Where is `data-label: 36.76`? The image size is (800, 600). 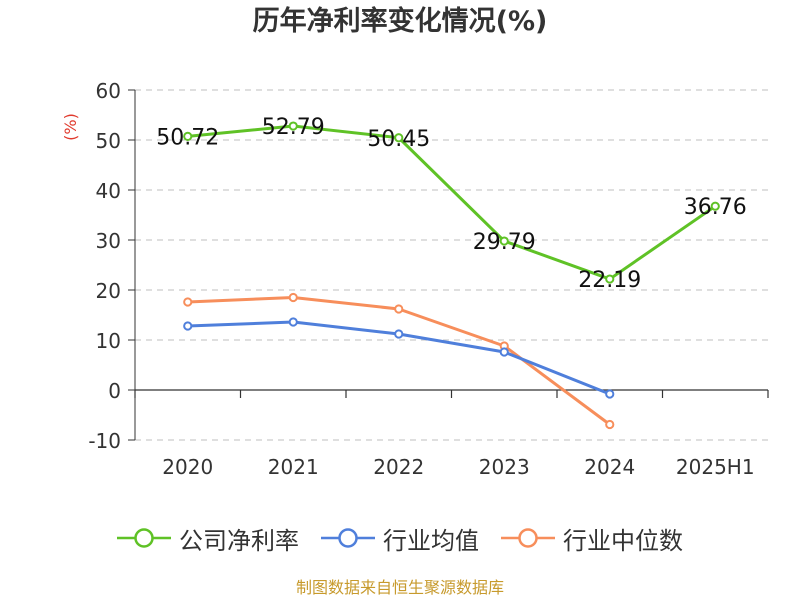
data-label: 36.76 is located at coordinates (715, 207).